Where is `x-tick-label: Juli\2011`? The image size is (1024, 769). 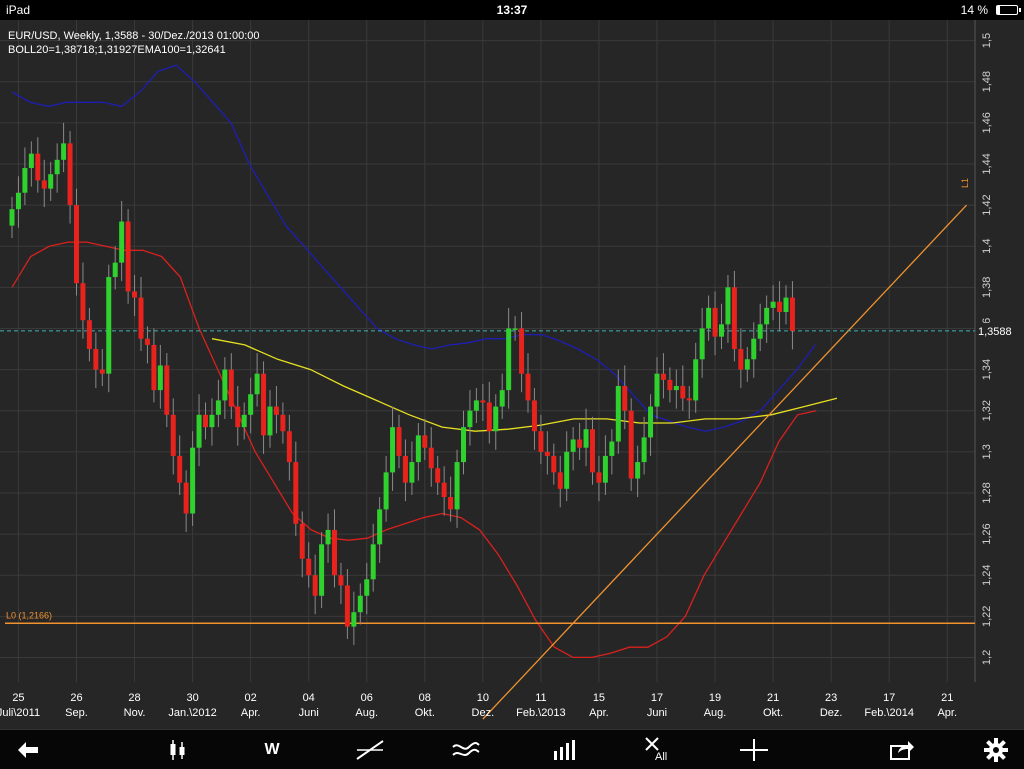
x-tick-label: Juli\2011 is located at coordinates (20, 713).